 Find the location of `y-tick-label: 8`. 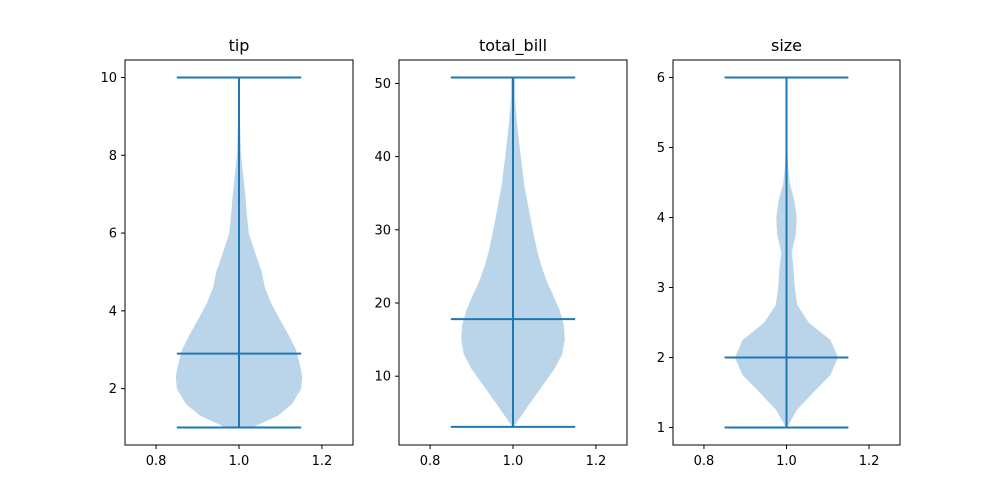

y-tick-label: 8 is located at coordinates (113, 156).